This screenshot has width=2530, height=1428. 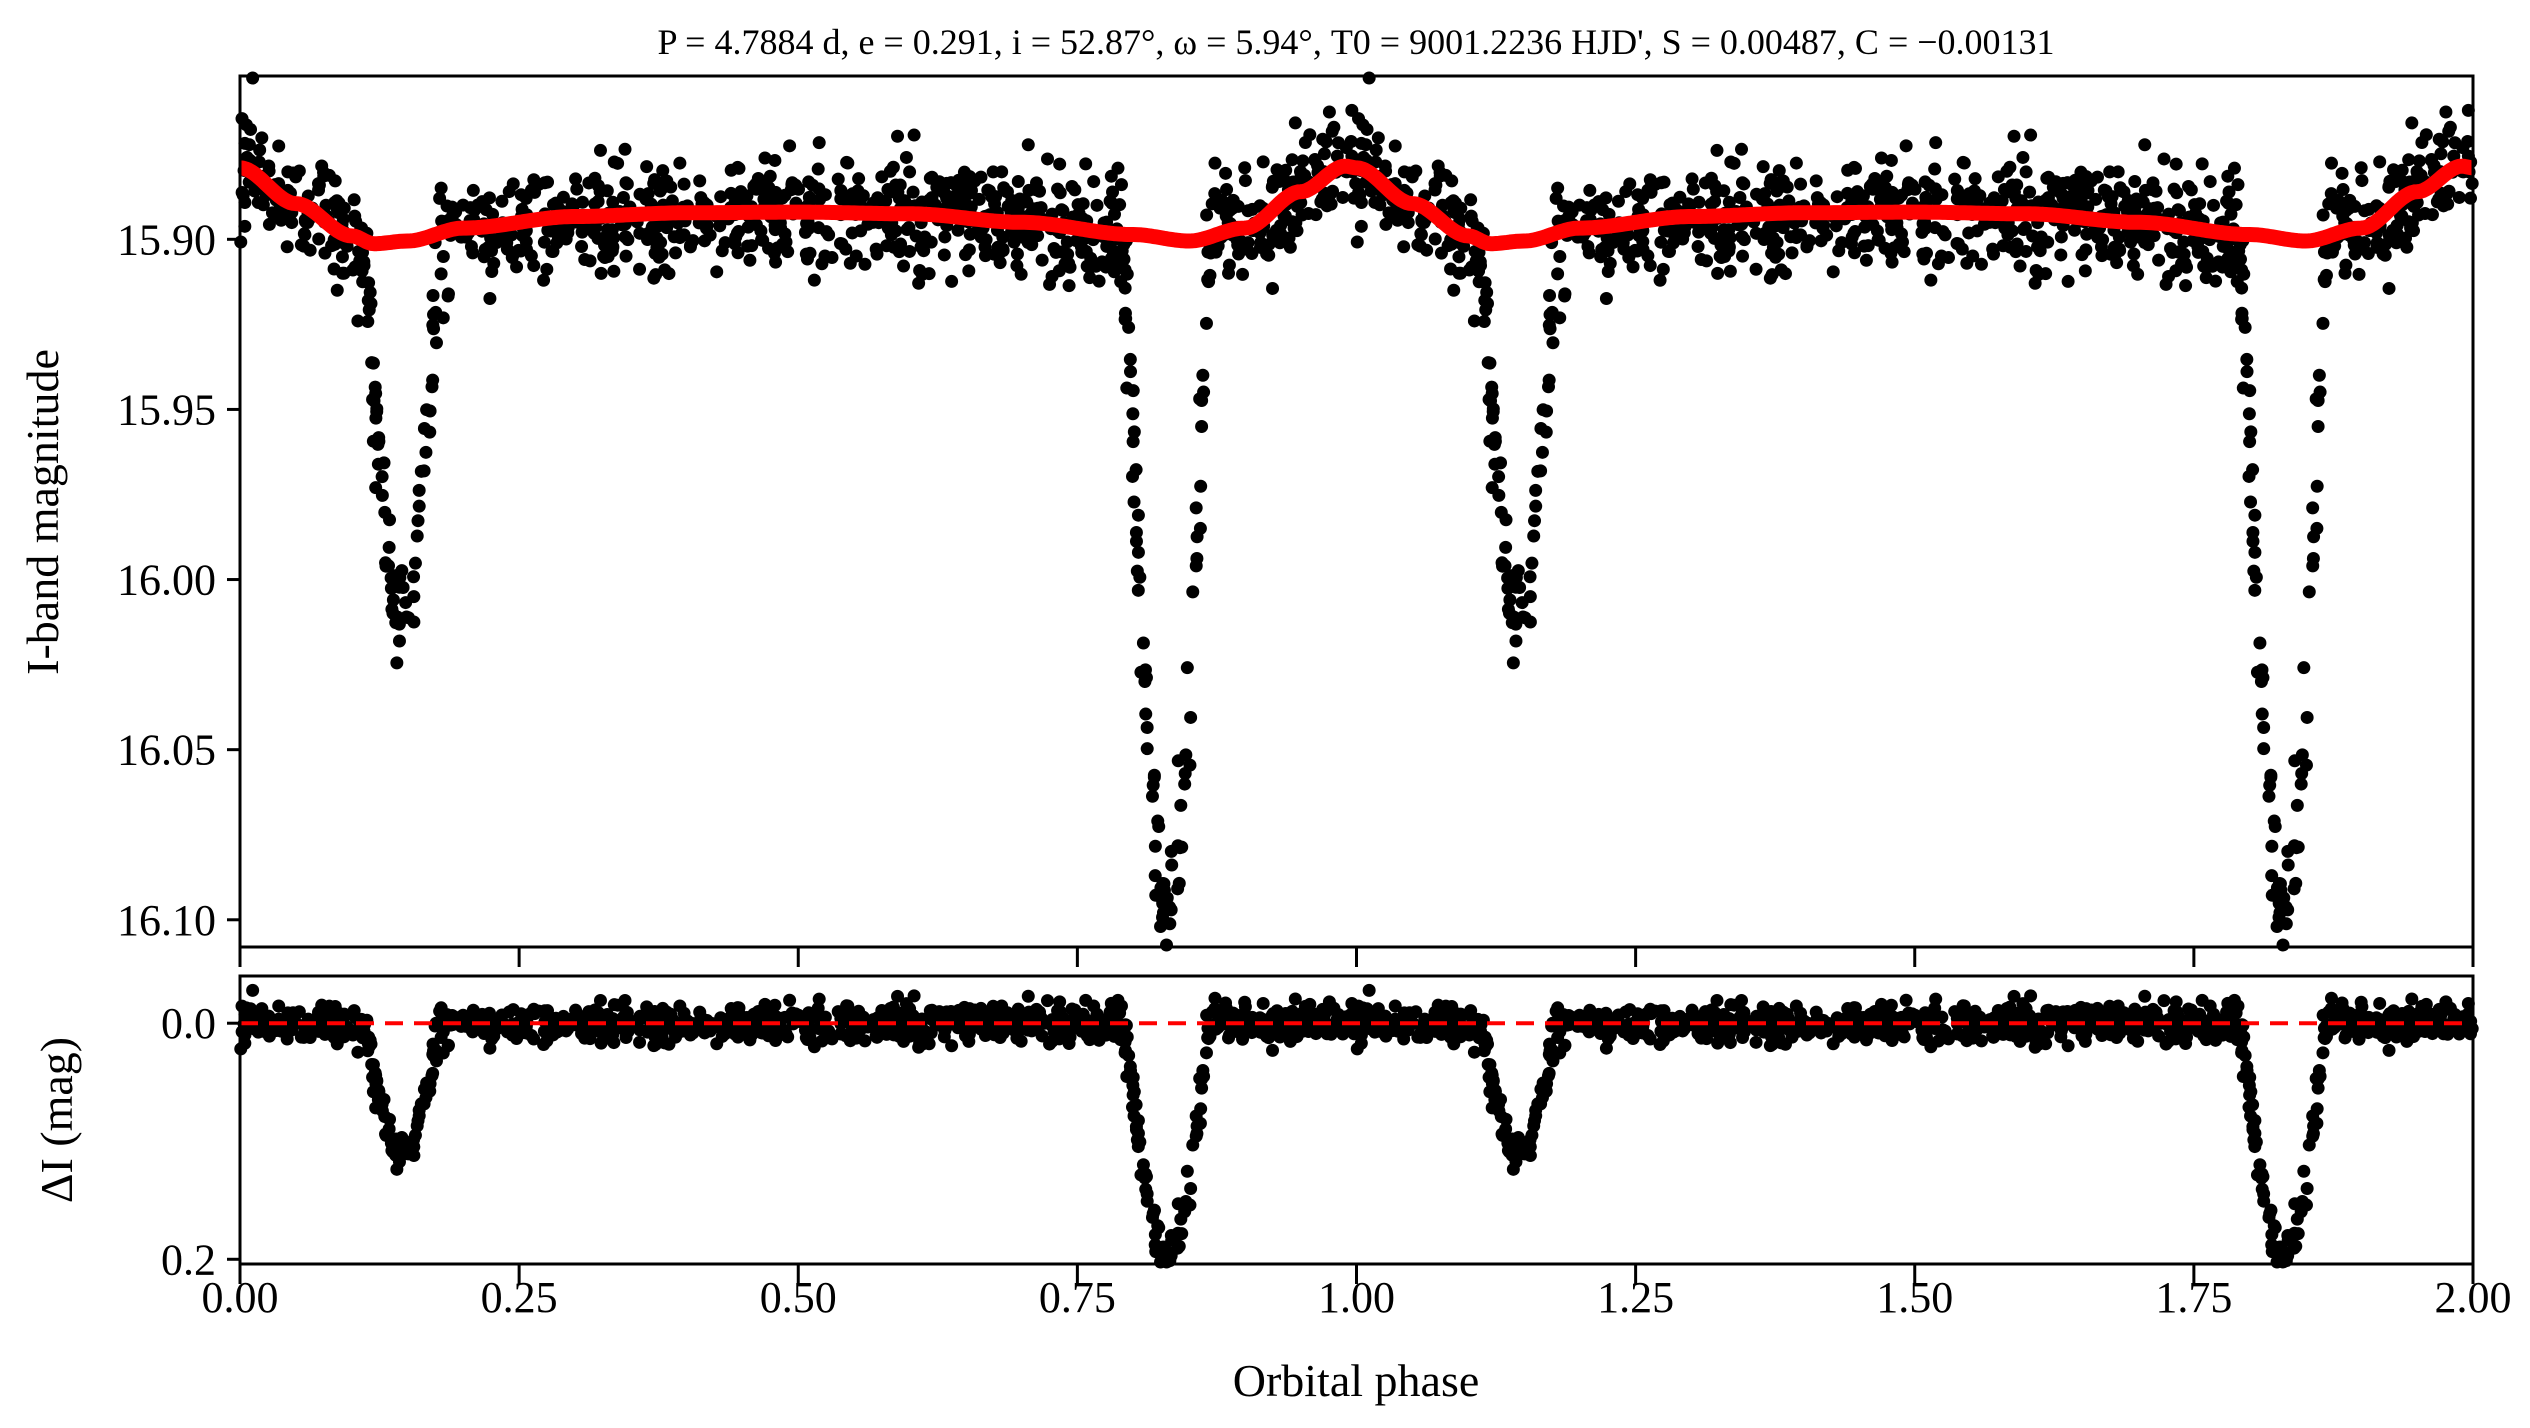 What do you see at coordinates (1635, 1297) in the screenshot?
I see `x-tick-label: 1.25` at bounding box center [1635, 1297].